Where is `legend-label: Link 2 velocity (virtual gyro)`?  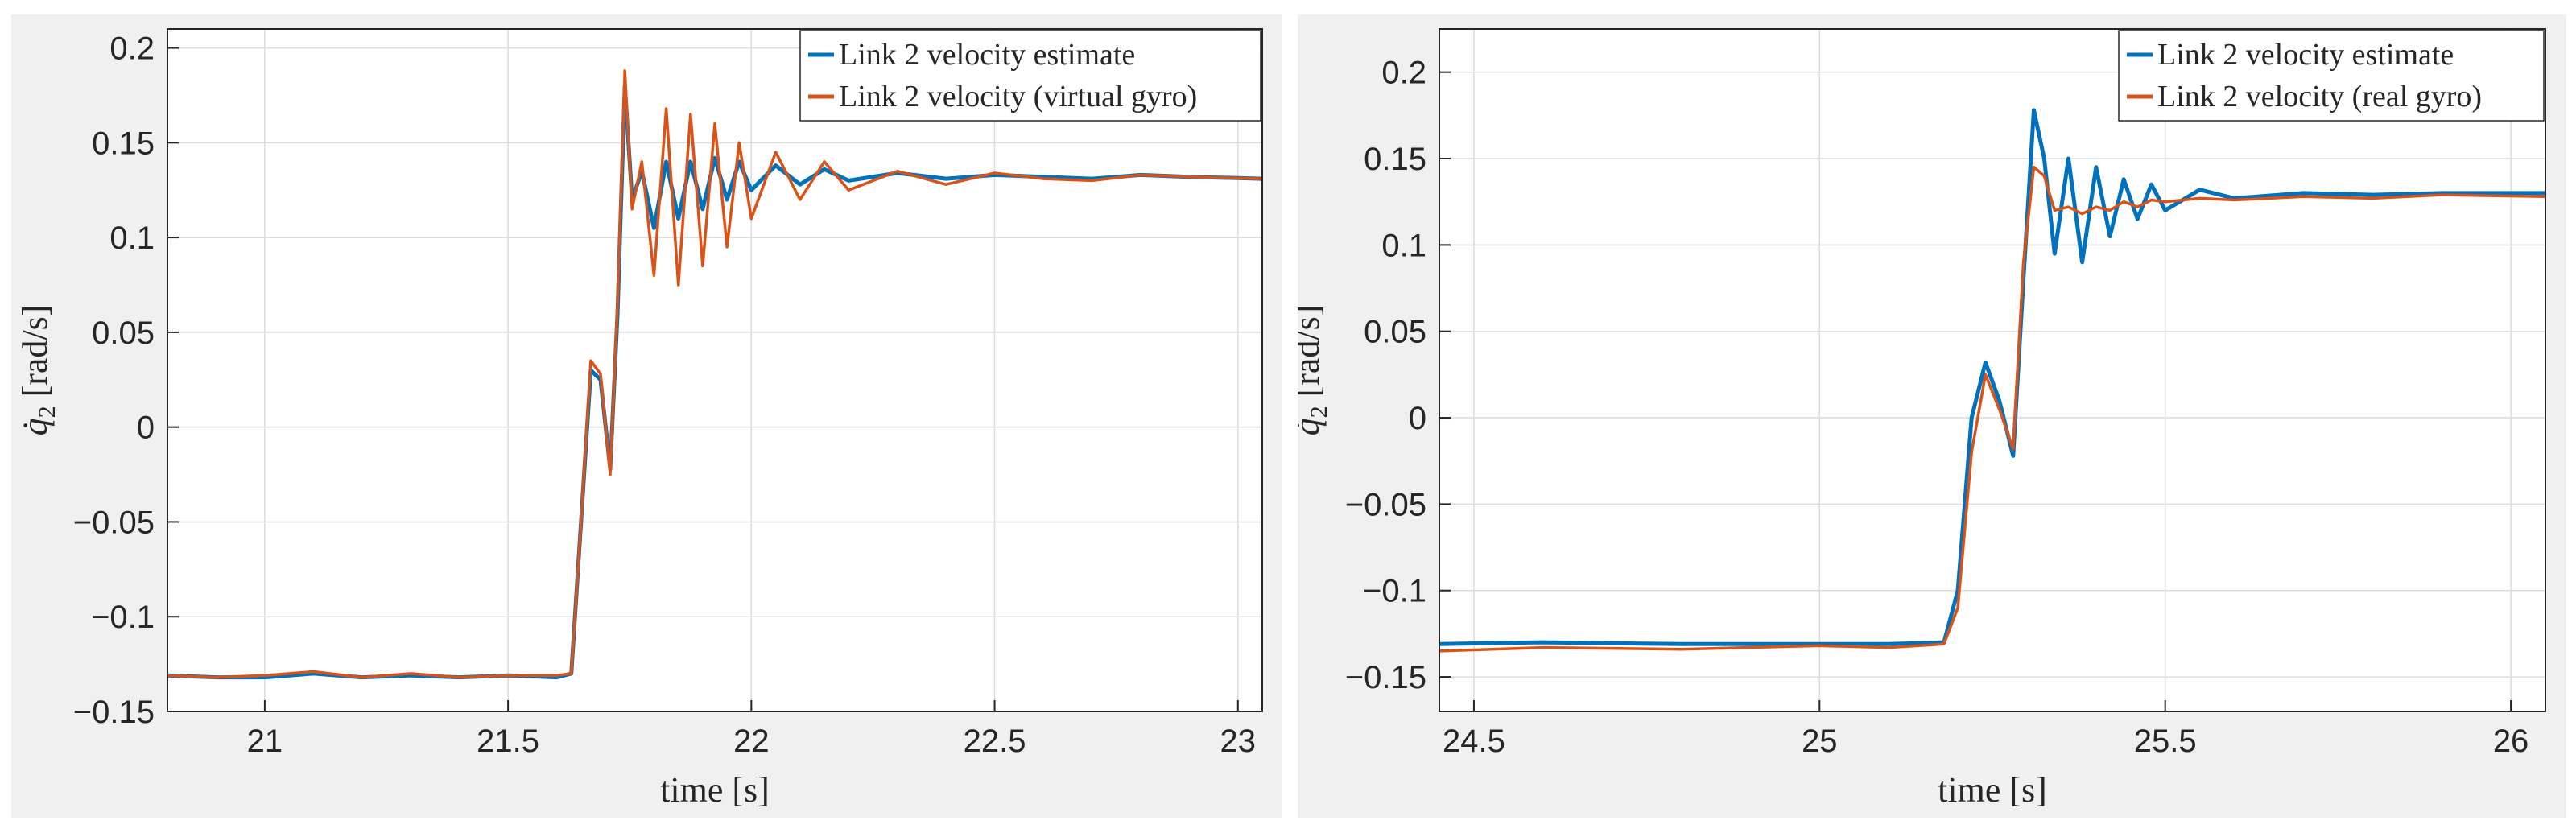 legend-label: Link 2 velocity (virtual gyro) is located at coordinates (1018, 96).